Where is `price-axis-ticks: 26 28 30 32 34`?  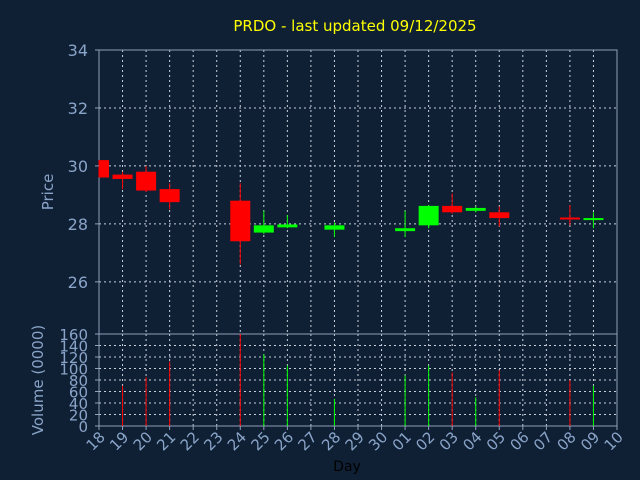 price-axis-ticks: 26 28 30 32 34 is located at coordinates (83, 166).